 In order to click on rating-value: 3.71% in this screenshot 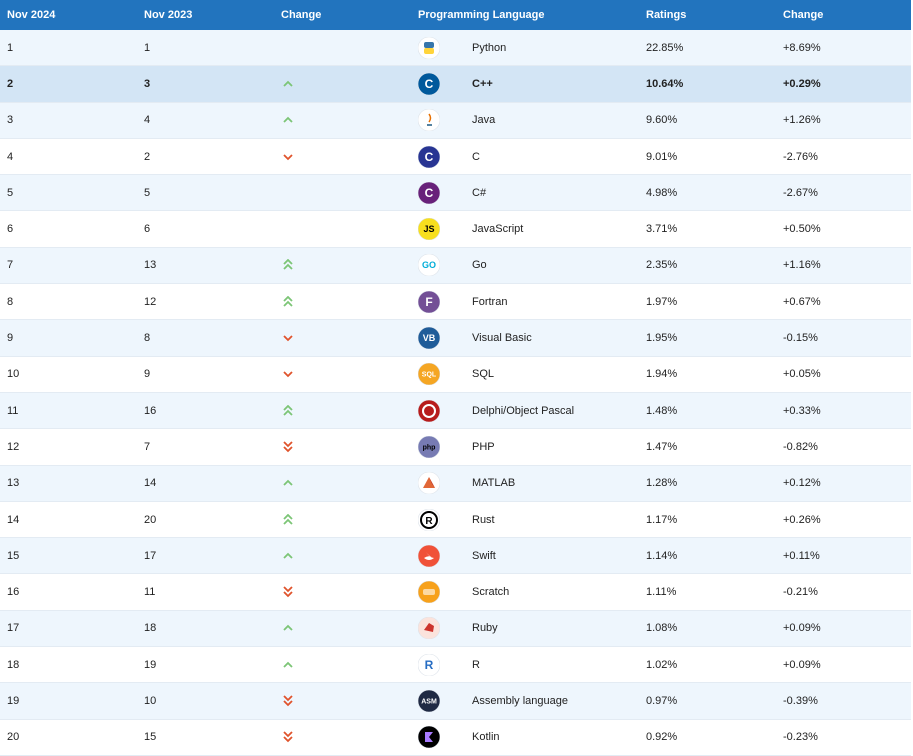, I will do `click(707, 229)`.